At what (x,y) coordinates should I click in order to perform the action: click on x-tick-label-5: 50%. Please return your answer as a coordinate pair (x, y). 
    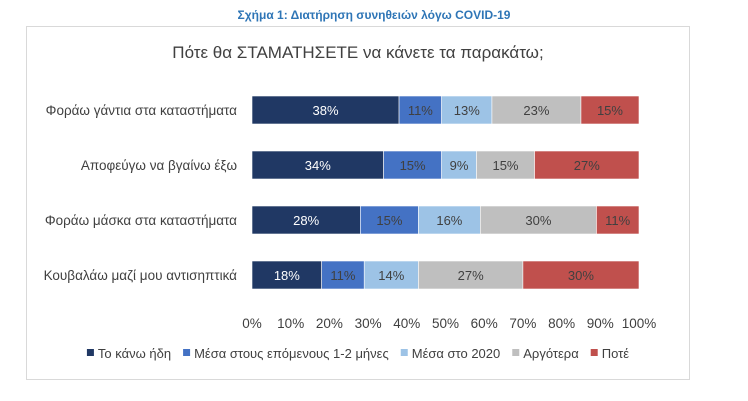
    Looking at the image, I should click on (445, 323).